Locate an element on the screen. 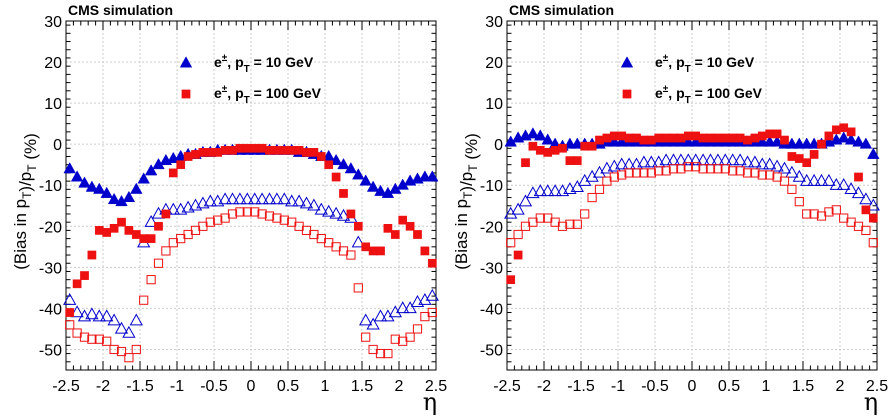  y-tick-label: 30 is located at coordinates (53, 22).